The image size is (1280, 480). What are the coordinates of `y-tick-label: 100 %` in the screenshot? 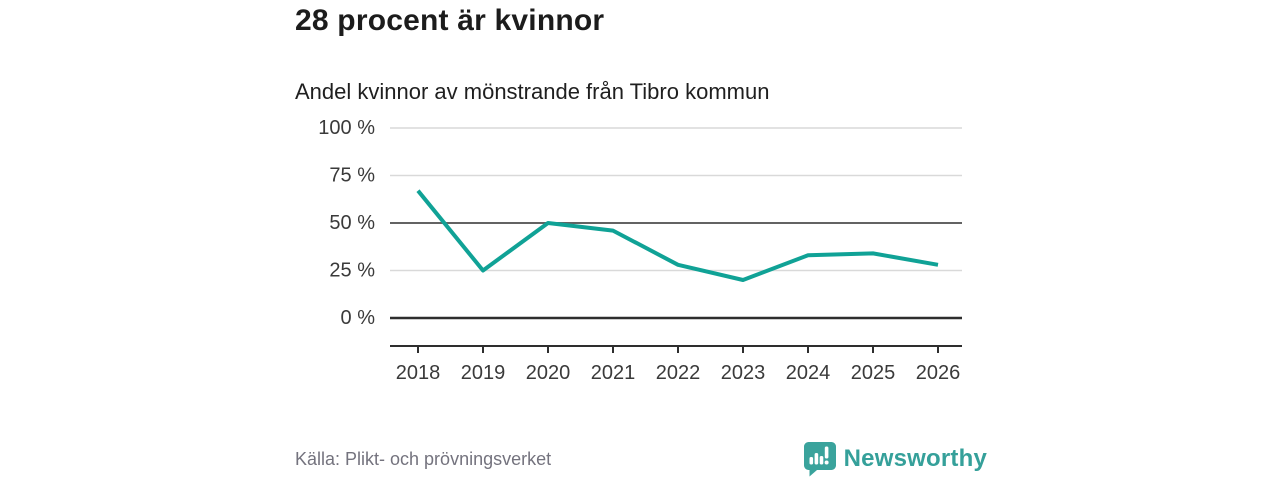 It's located at (346, 128).